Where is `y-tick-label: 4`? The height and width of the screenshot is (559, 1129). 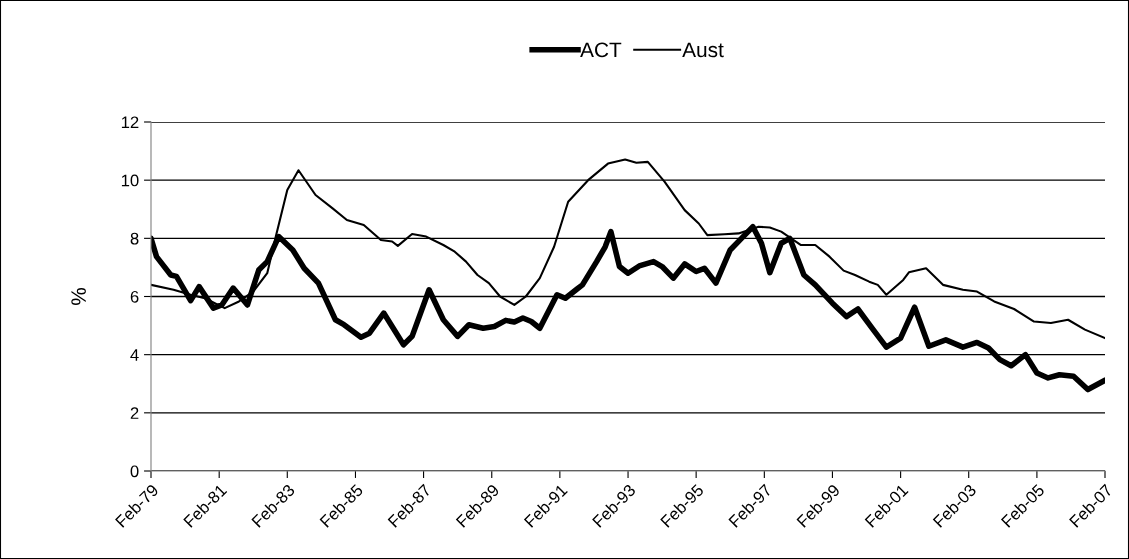 y-tick-label: 4 is located at coordinates (134, 355).